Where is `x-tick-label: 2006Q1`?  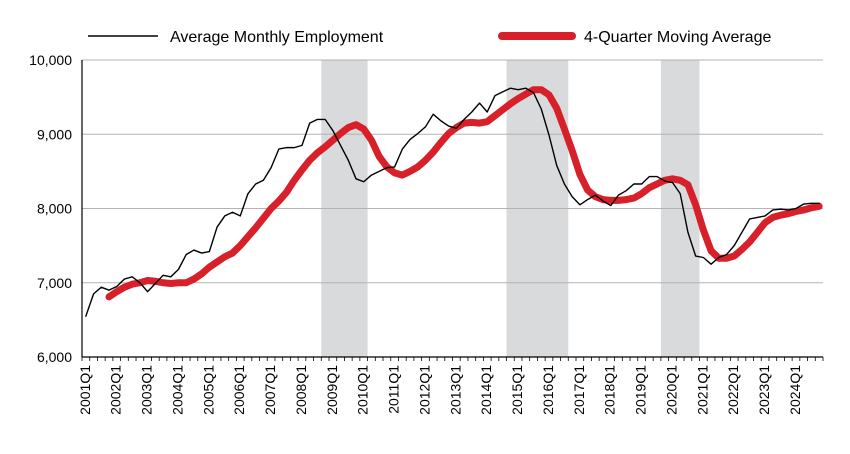
x-tick-label: 2006Q1 is located at coordinates (239, 390).